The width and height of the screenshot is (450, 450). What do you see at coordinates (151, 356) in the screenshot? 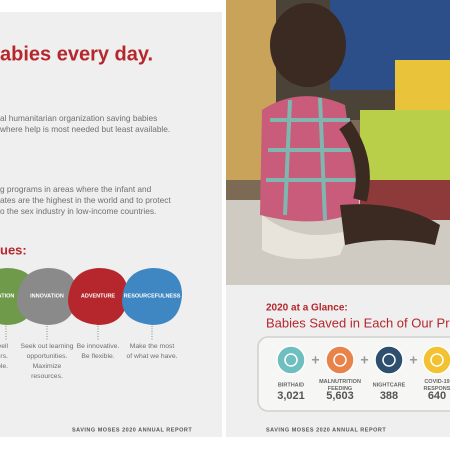
I see `value-description: of what we have.` at bounding box center [151, 356].